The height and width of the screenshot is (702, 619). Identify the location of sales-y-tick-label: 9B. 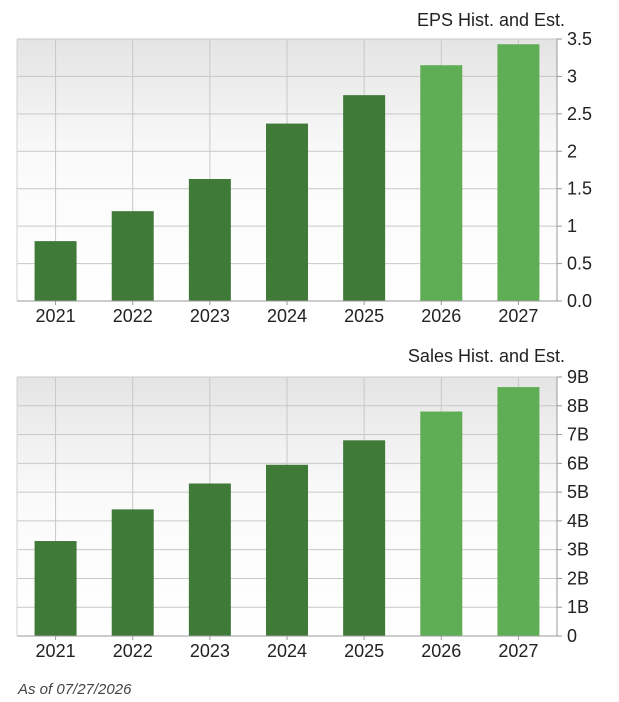
(578, 377).